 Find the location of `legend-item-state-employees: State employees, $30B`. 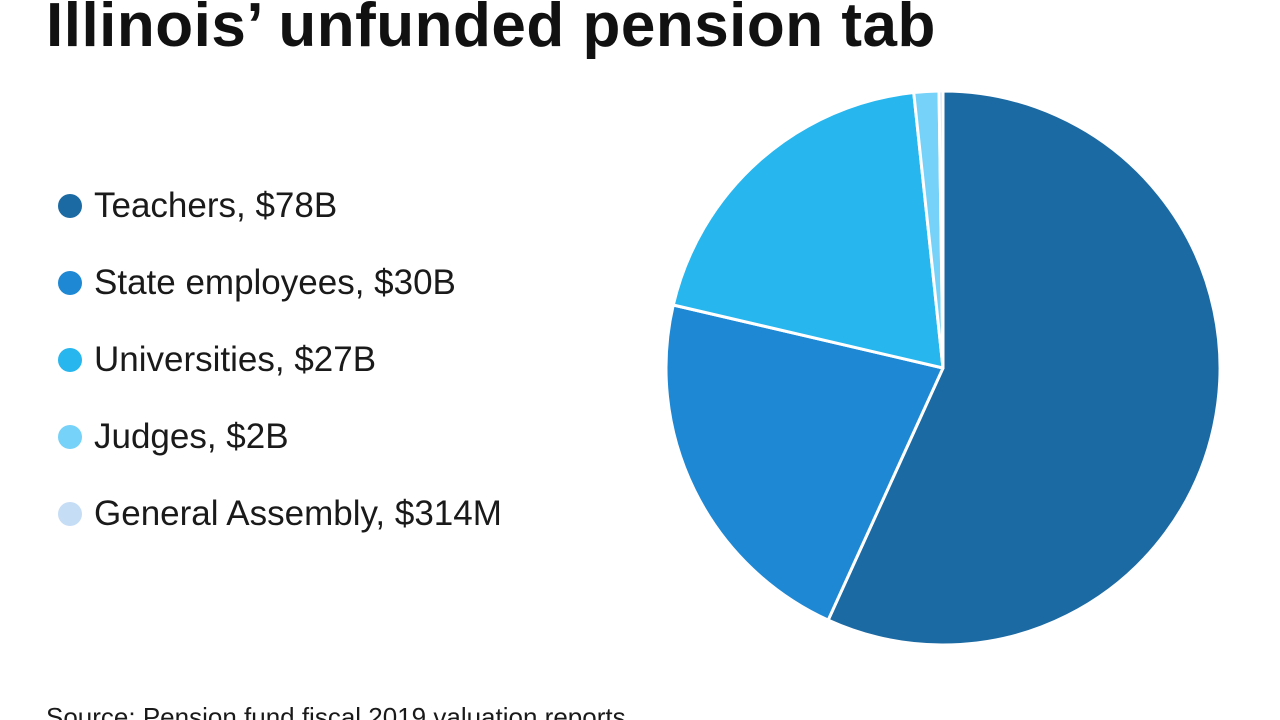

legend-item-state-employees: State employees, $30B is located at coordinates (280, 282).